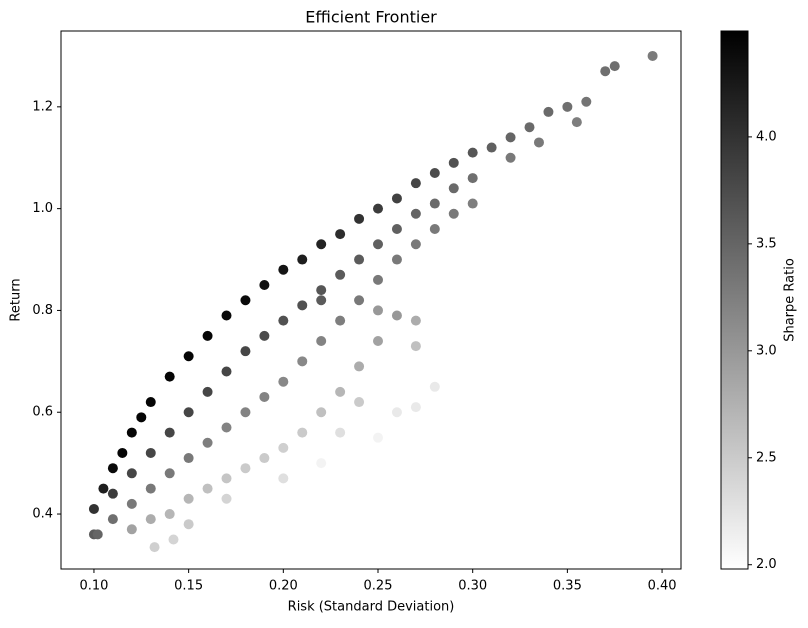  Describe the element at coordinates (188, 586) in the screenshot. I see `x-tick-label: 0.15` at that location.